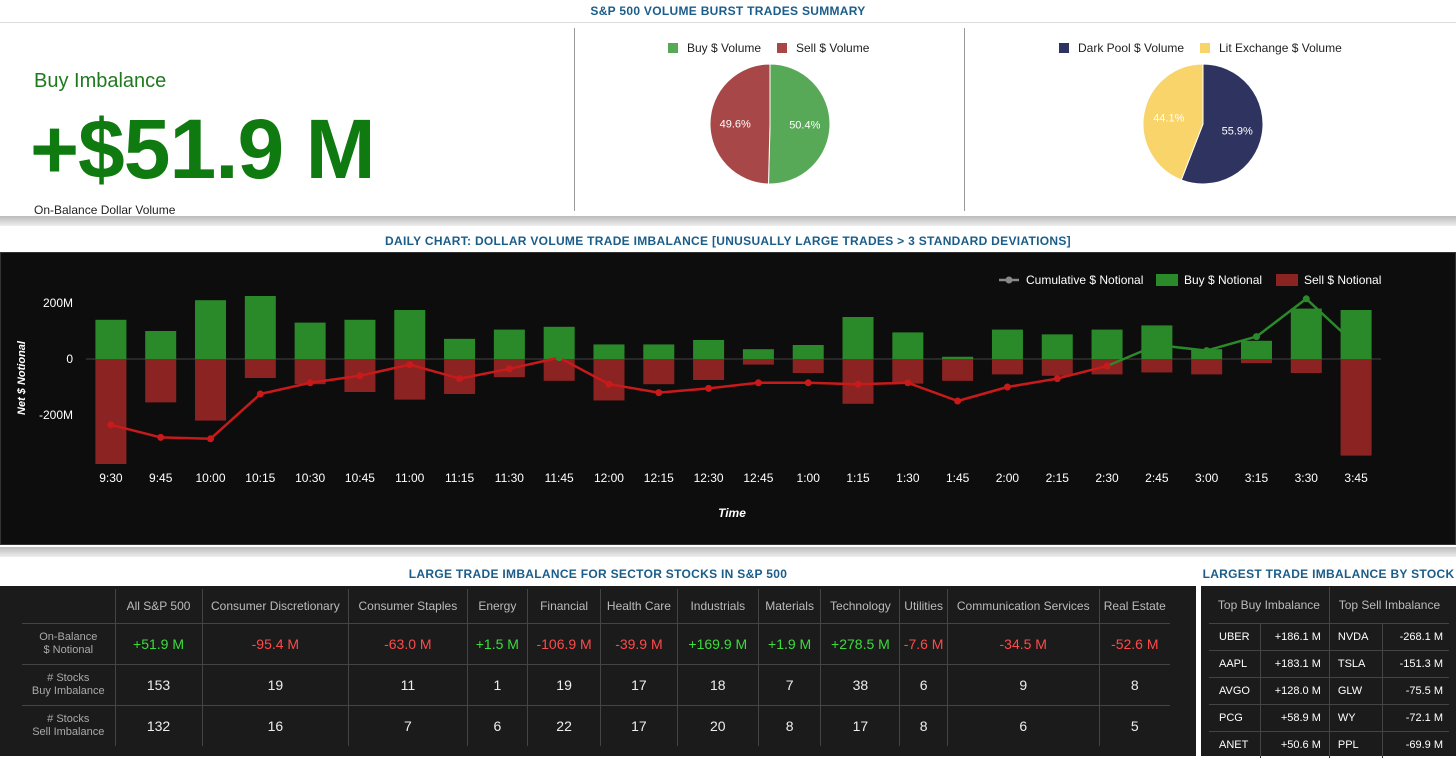 This screenshot has width=1456, height=758. I want to click on buy-value: +186.1 M, so click(1295, 636).